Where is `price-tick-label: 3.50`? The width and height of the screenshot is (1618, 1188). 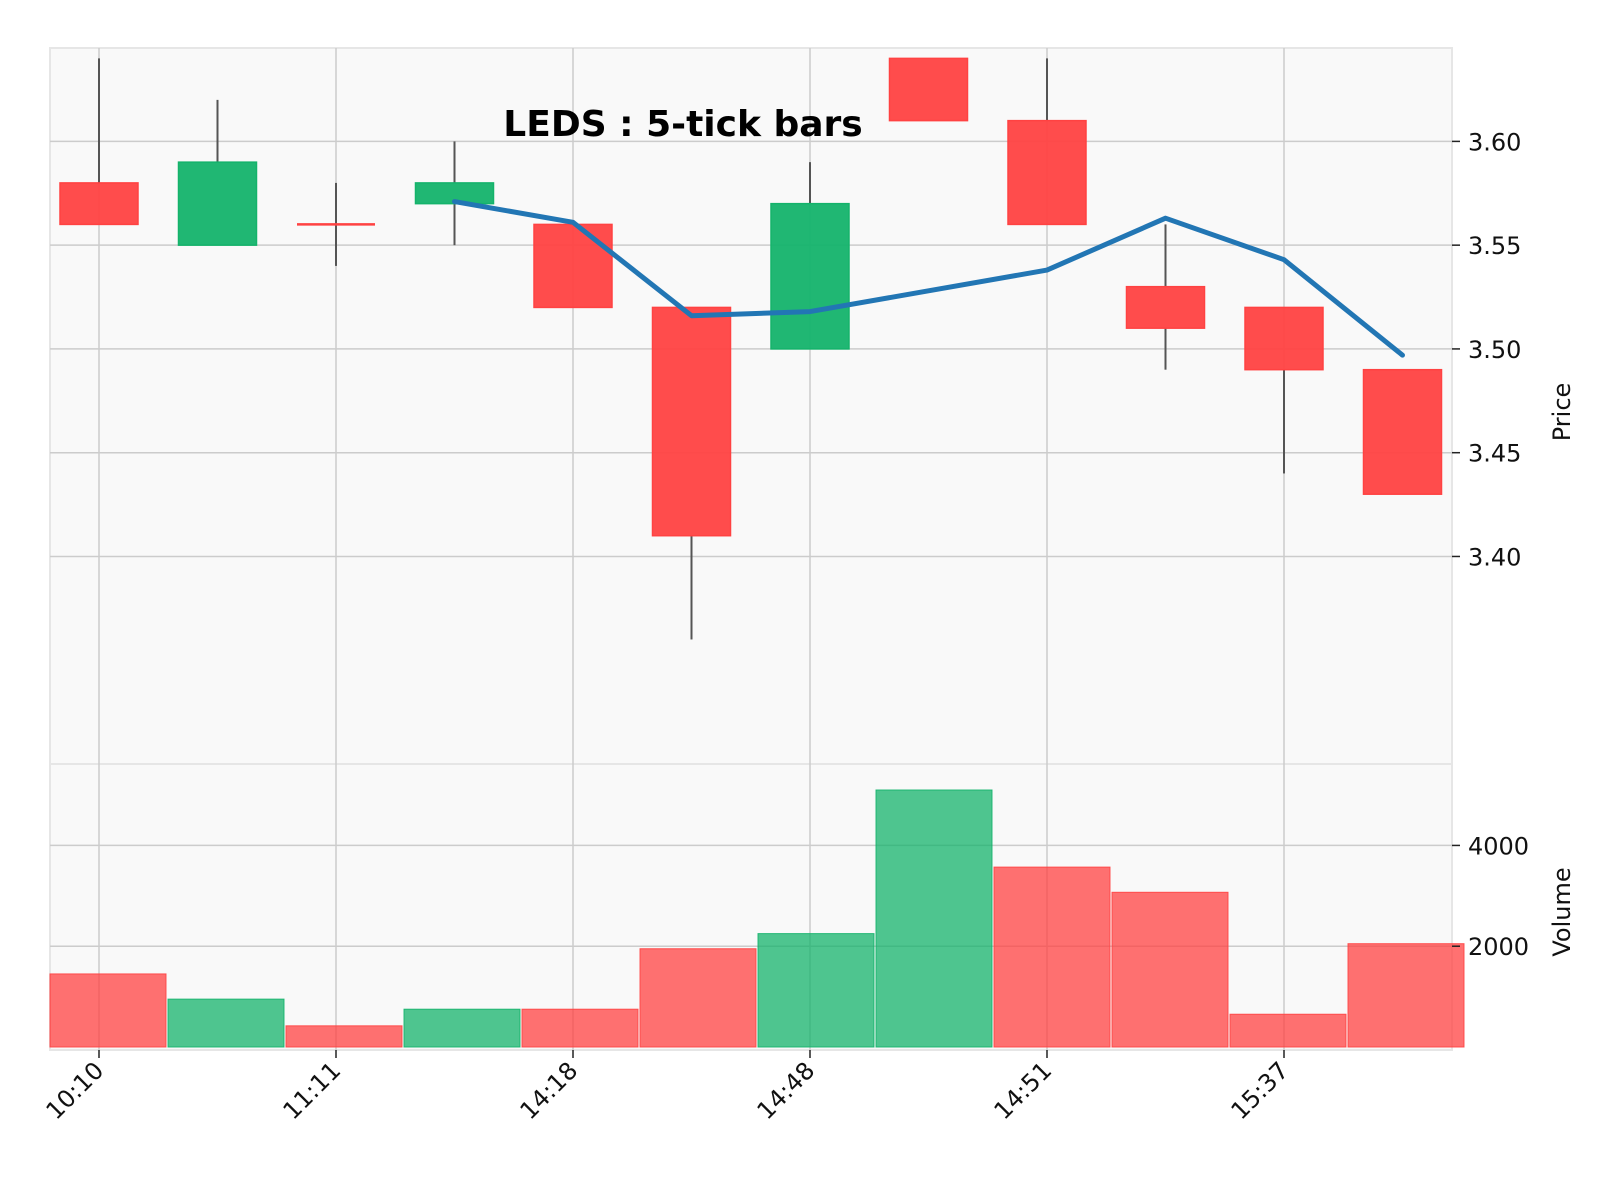
price-tick-label: 3.50 is located at coordinates (1494, 350).